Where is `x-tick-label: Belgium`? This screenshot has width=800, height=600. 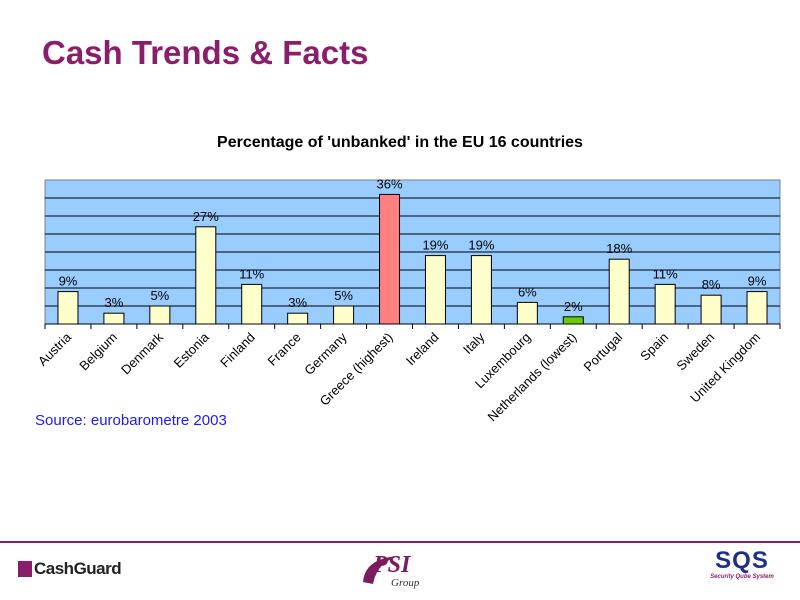 x-tick-label: Belgium is located at coordinates (98, 352).